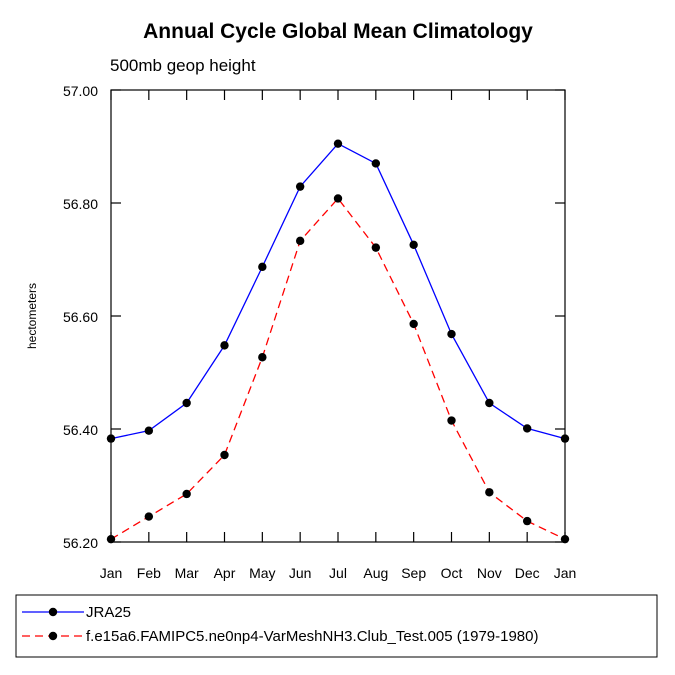 The image size is (675, 675). What do you see at coordinates (413, 573) in the screenshot?
I see `x-tick-label: Sep` at bounding box center [413, 573].